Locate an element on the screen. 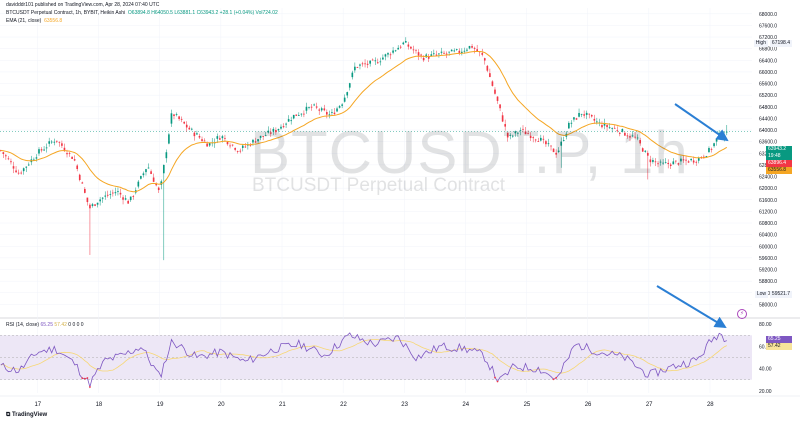 The image size is (800, 425). price-tick-label: 59600.0 is located at coordinates (768, 259).